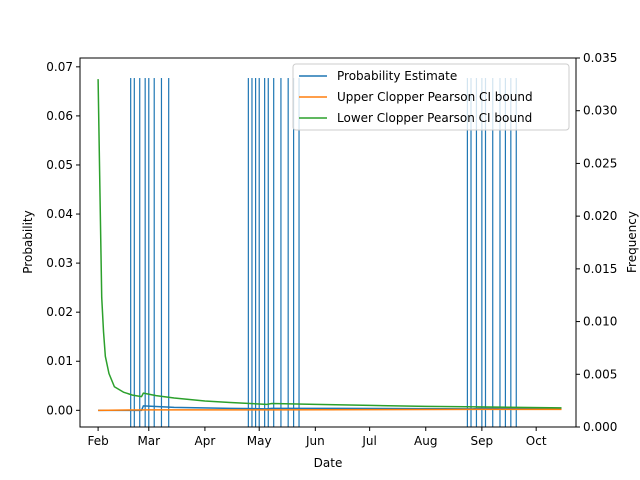  What do you see at coordinates (600, 58) in the screenshot?
I see `y2-tick-label: 0.035` at bounding box center [600, 58].